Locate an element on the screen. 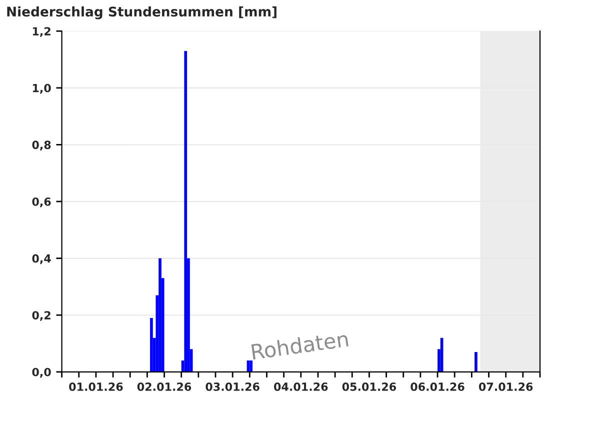 The image size is (600, 426). chart-title: Niederschlag Stundensummen [mm] is located at coordinates (141, 13).